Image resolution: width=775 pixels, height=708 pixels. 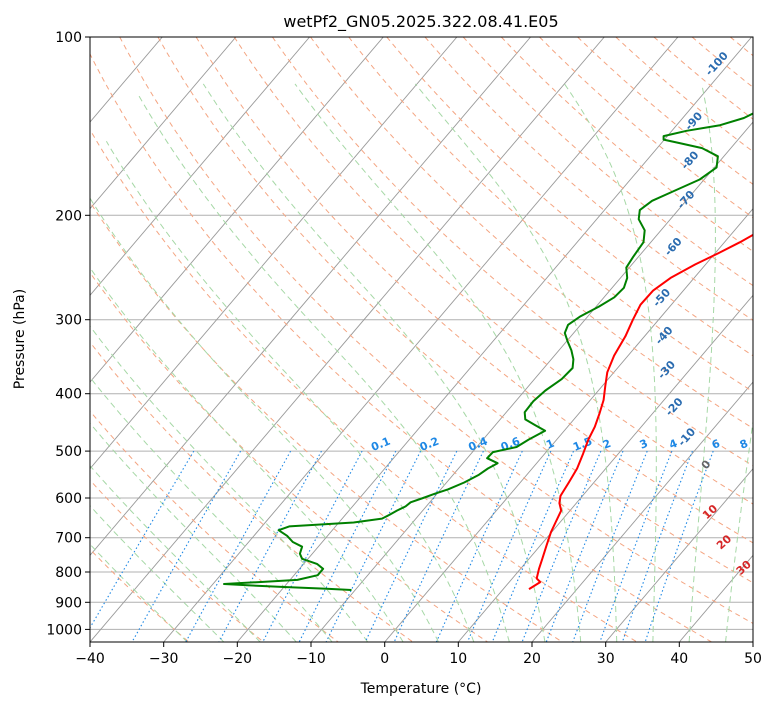 What do you see at coordinates (679, 659) in the screenshot?
I see `x-tick-label: 40` at bounding box center [679, 659].